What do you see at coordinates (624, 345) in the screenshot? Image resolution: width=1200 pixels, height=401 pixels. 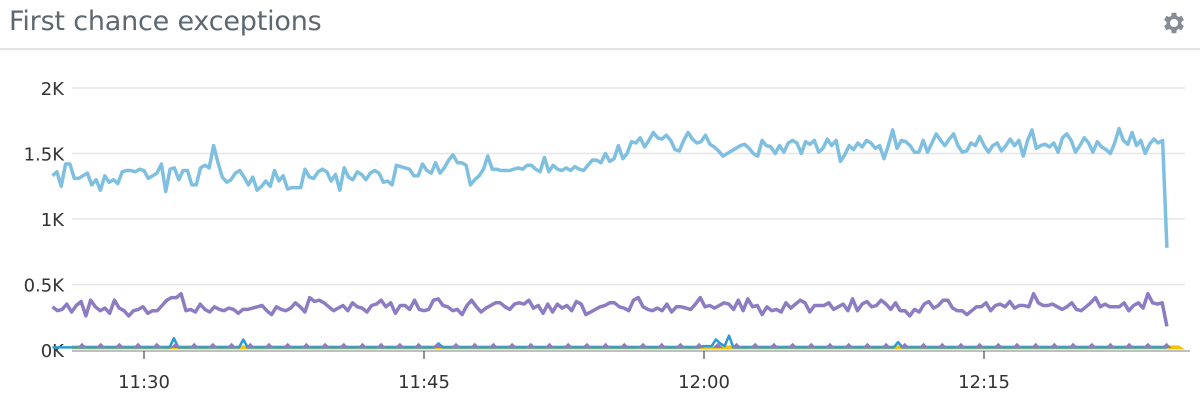 I see `series-purple-baseline` at bounding box center [624, 345].